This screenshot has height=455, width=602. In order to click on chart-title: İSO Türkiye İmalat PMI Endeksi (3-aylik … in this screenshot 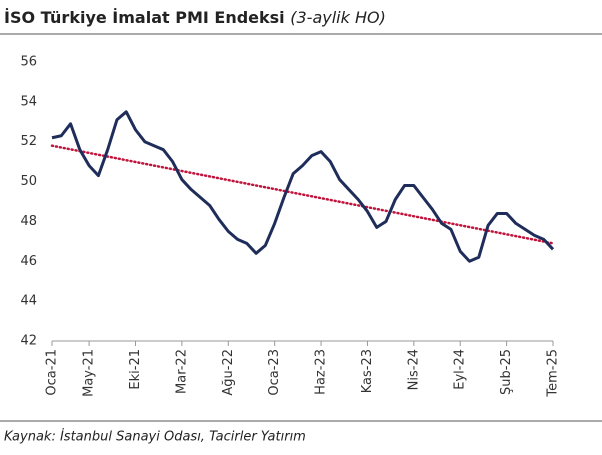, I will do `click(195, 17)`.